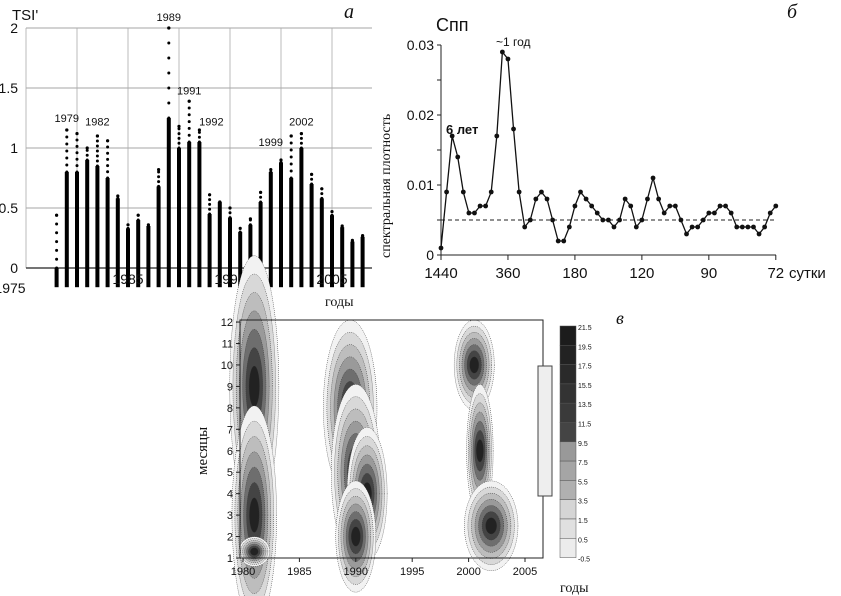 Image resolution: width=841 pixels, height=596 pixels. Describe the element at coordinates (227, 366) in the screenshot. I see `y-tick-label: 10` at that location.